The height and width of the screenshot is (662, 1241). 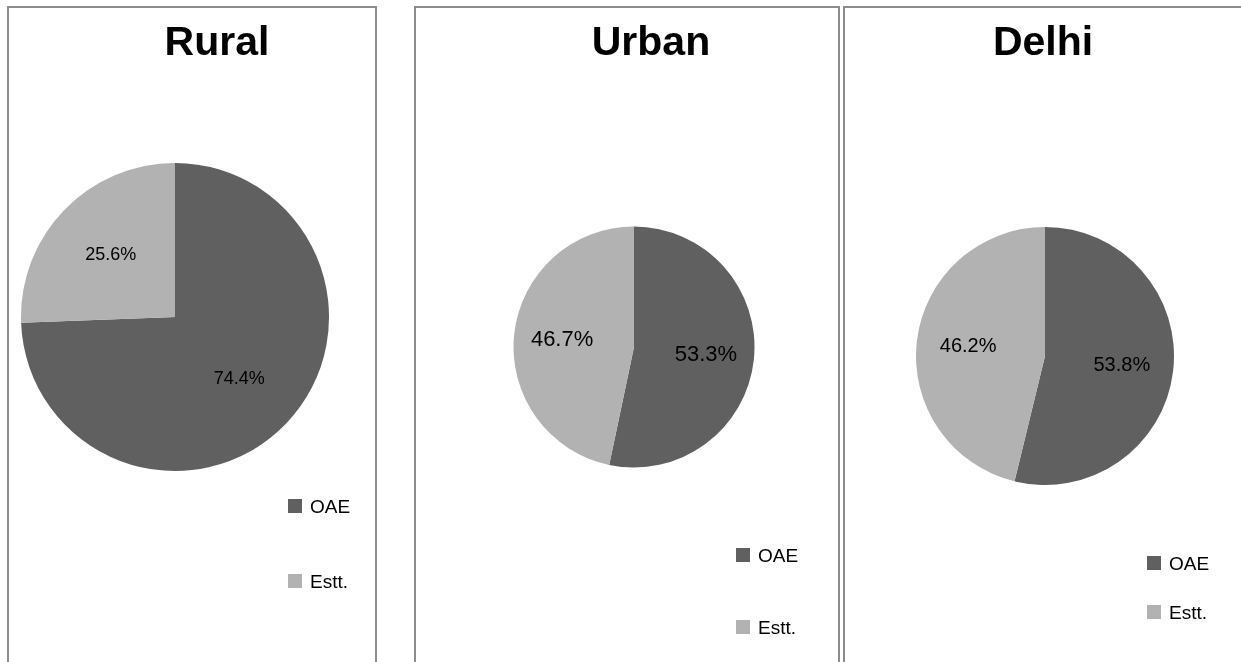 What do you see at coordinates (217, 41) in the screenshot?
I see `chart-title: Rural` at bounding box center [217, 41].